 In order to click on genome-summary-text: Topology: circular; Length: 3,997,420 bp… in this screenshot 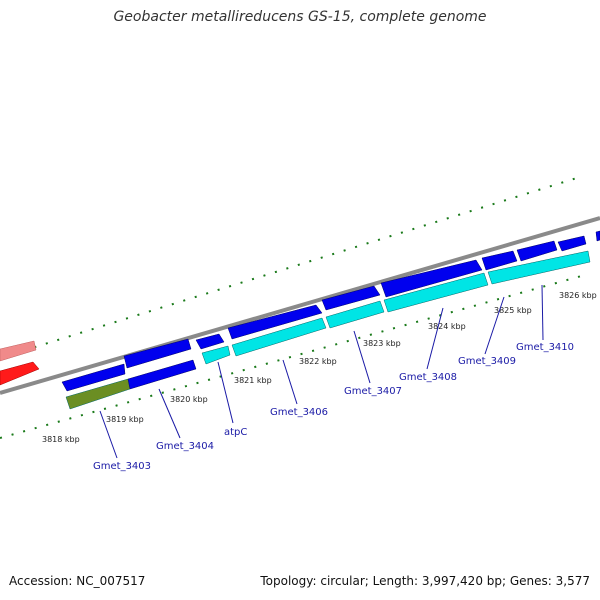, I will do `click(425, 581)`.